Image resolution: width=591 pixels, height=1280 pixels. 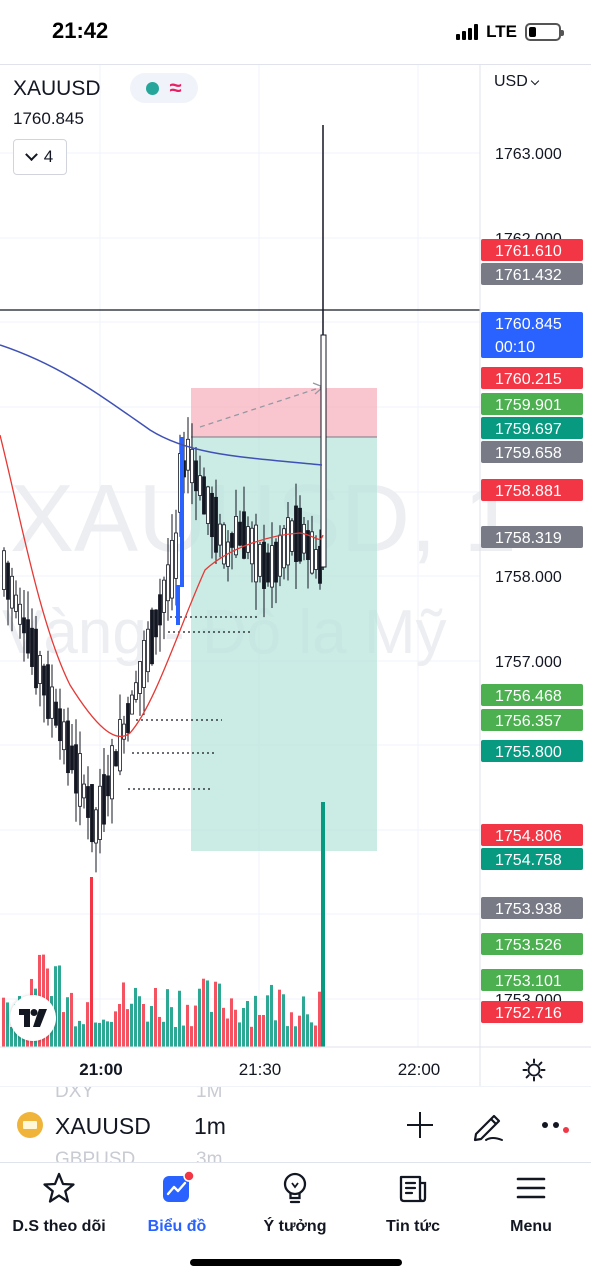 I want to click on drawing-pen-icon, so click(x=488, y=1125).